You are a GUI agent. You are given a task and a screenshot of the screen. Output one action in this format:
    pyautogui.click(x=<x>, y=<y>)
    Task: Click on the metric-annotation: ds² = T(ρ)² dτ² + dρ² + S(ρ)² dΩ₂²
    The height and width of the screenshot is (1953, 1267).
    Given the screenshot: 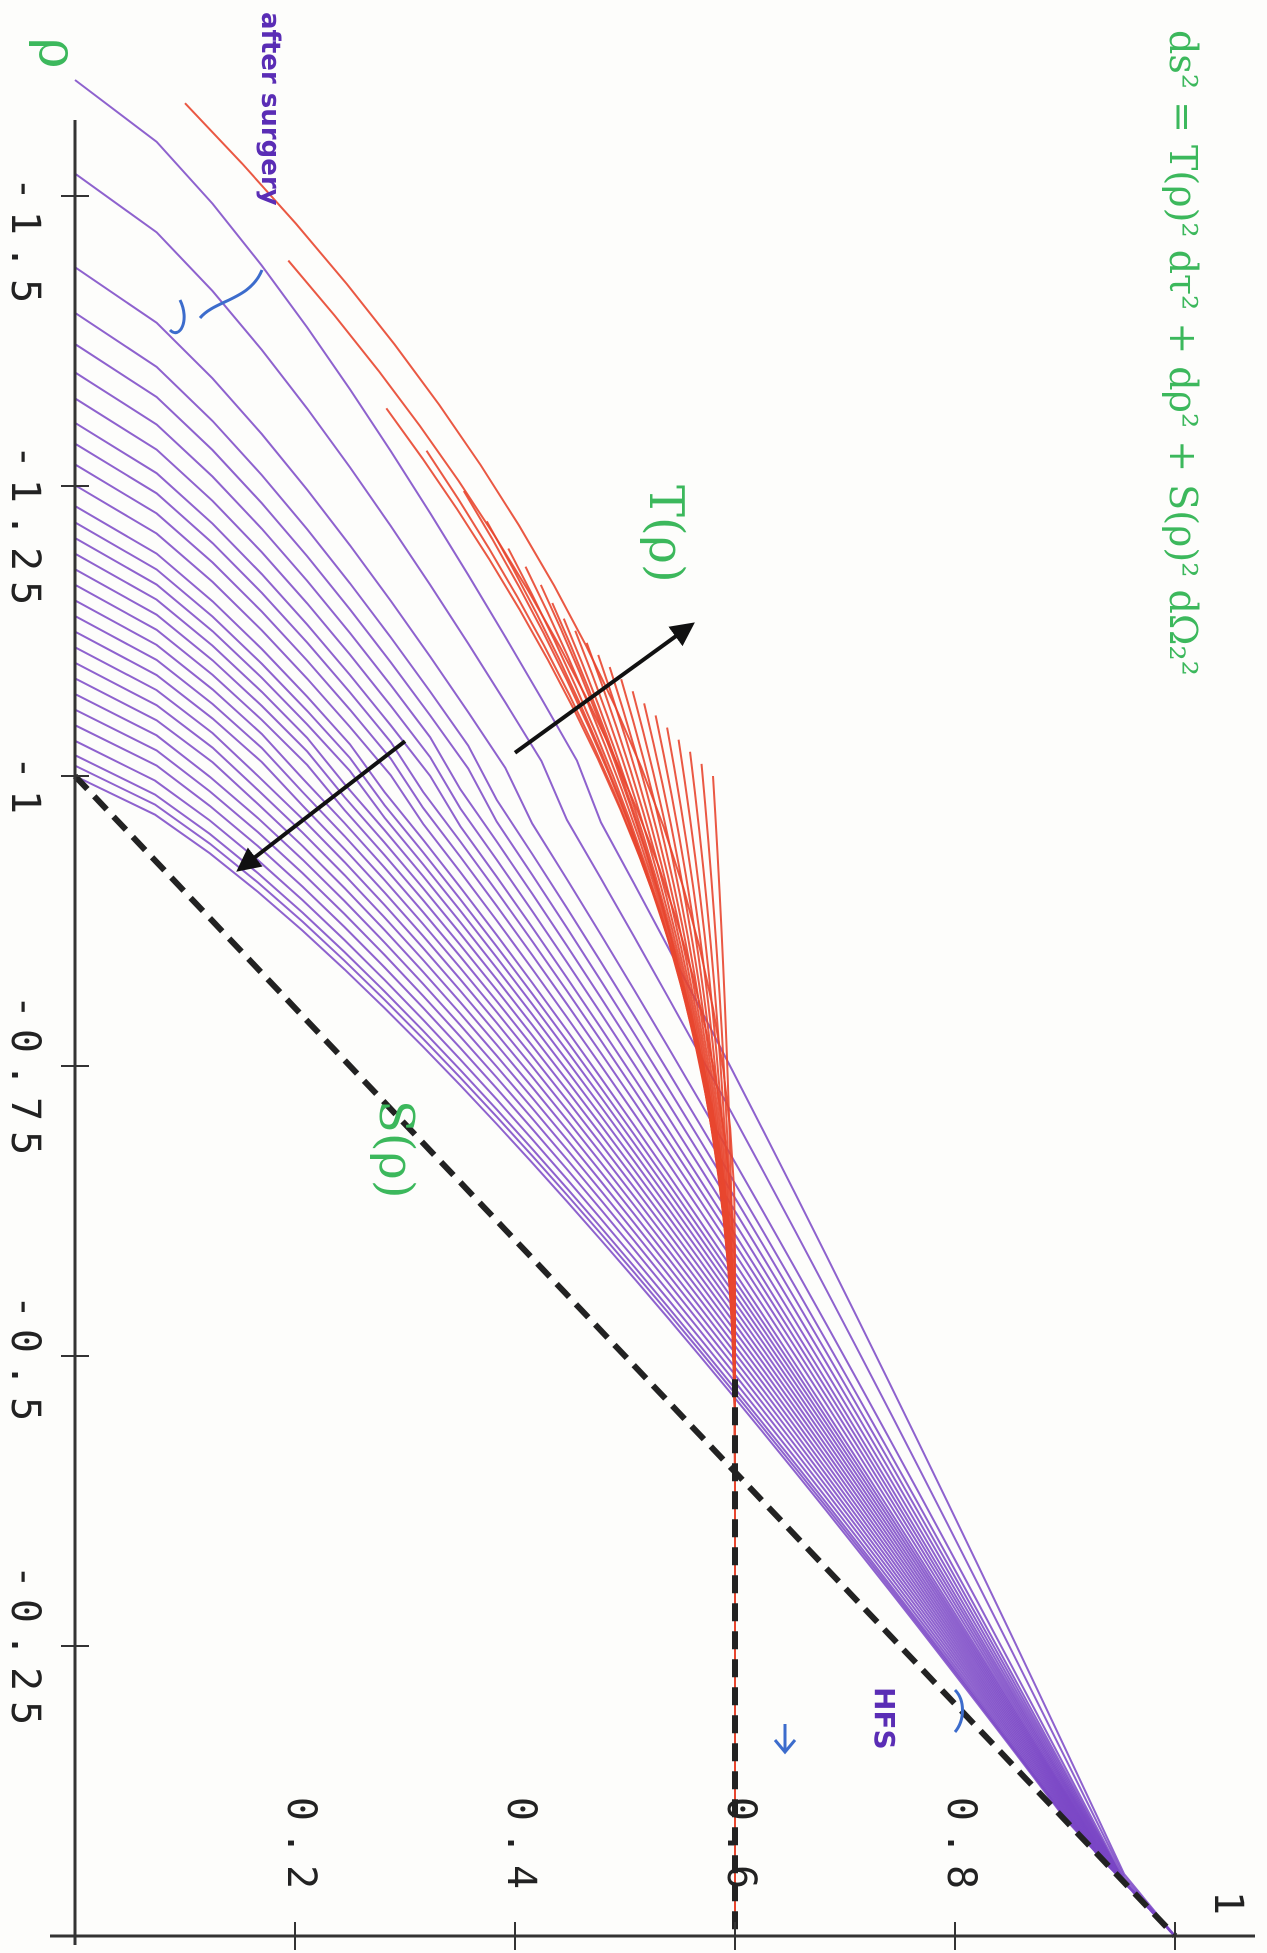 What is the action you would take?
    pyautogui.click(x=1183, y=353)
    